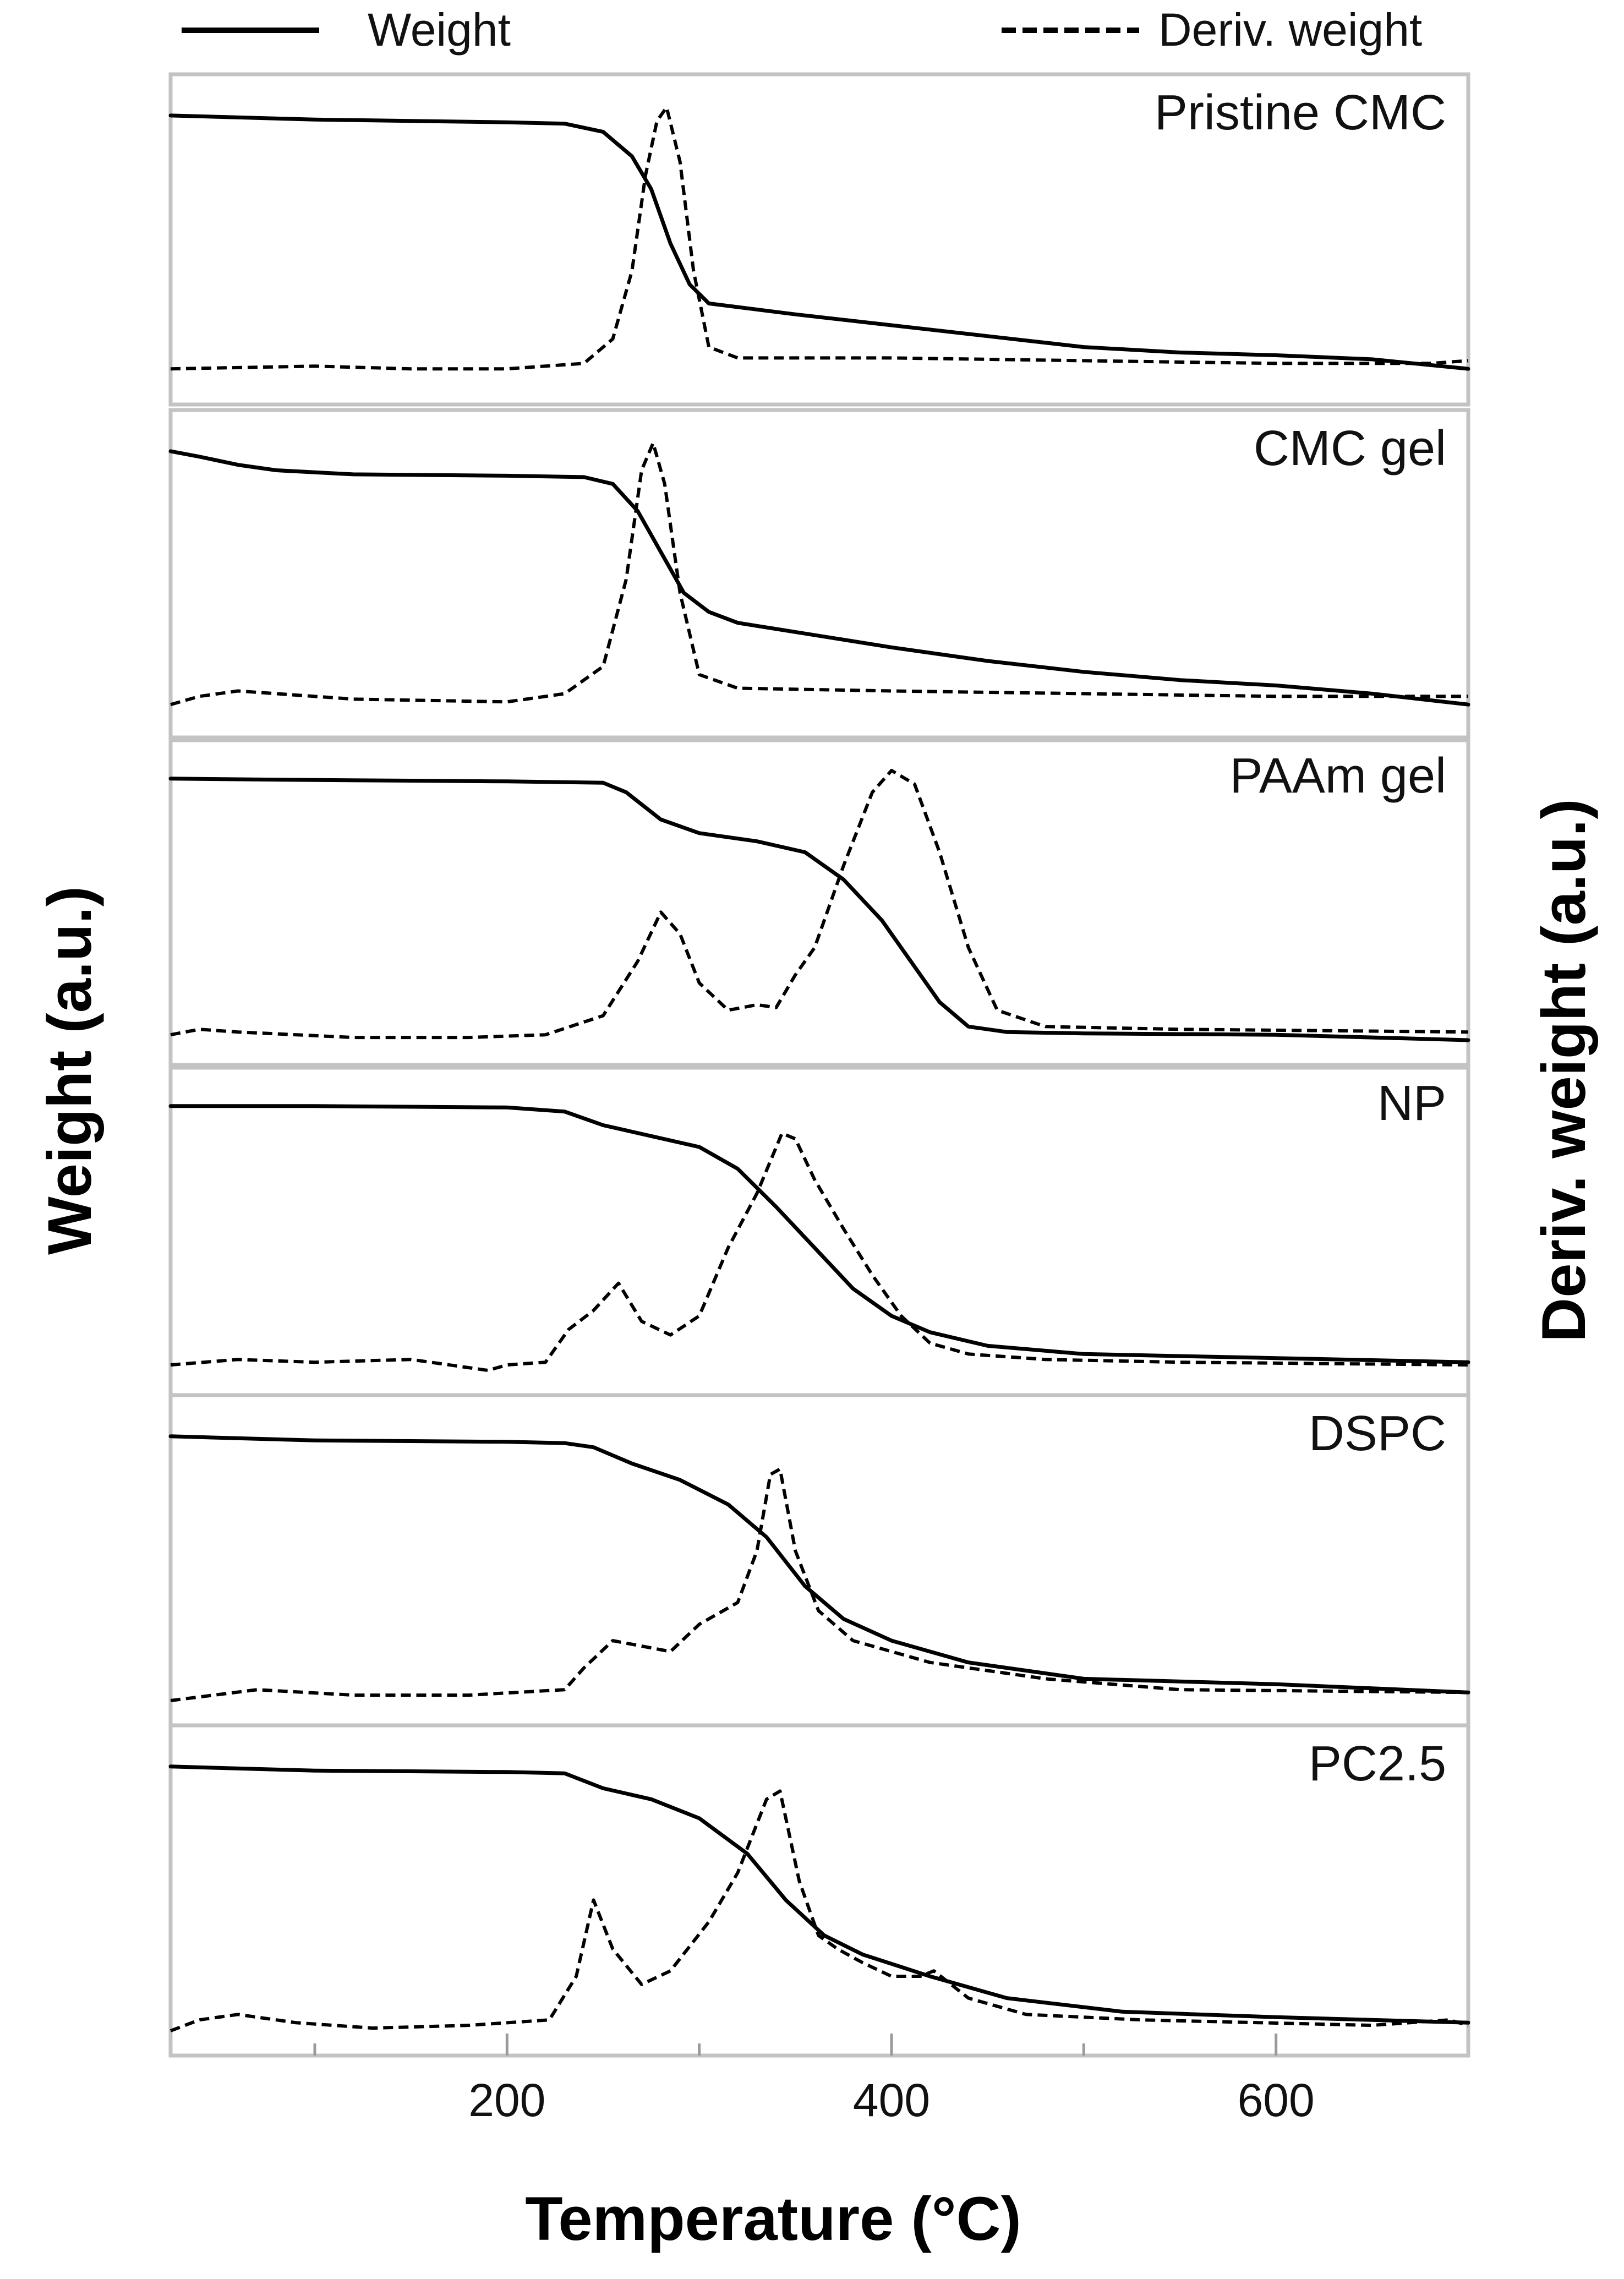 The image size is (1624, 2279). What do you see at coordinates (1377, 1763) in the screenshot?
I see `panel-label: PC2.5` at bounding box center [1377, 1763].